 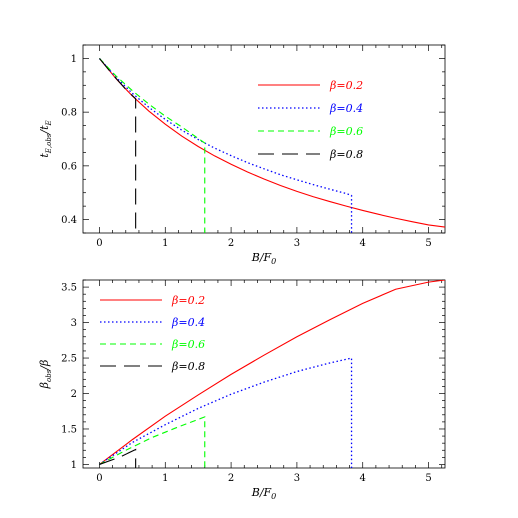 I want to click on y-axis-label: βobs/β, so click(x=45, y=375).